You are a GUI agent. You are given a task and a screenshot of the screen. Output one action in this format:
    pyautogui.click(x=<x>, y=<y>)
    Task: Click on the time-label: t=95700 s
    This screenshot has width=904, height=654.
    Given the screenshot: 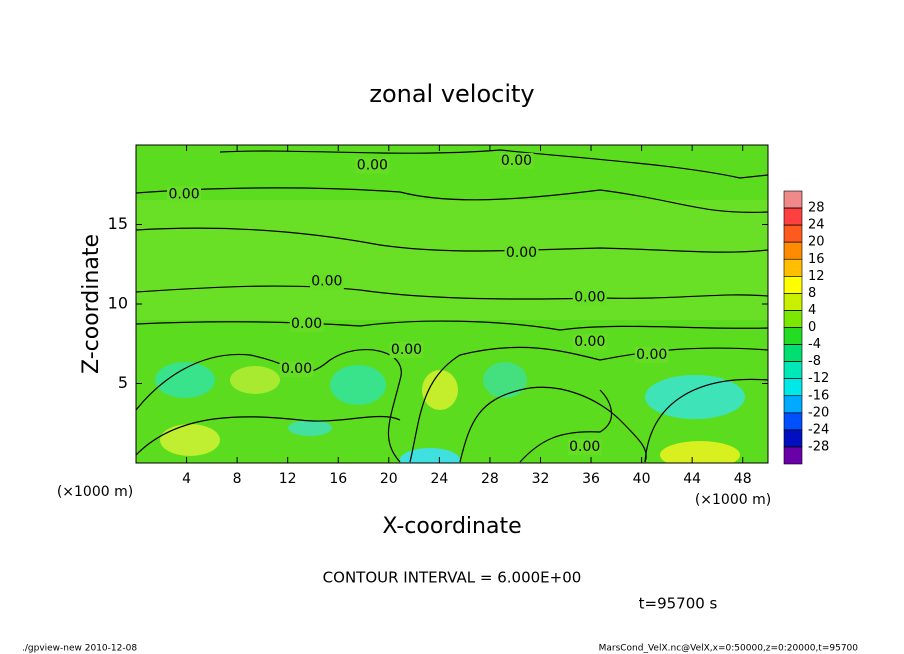 What is the action you would take?
    pyautogui.click(x=678, y=604)
    